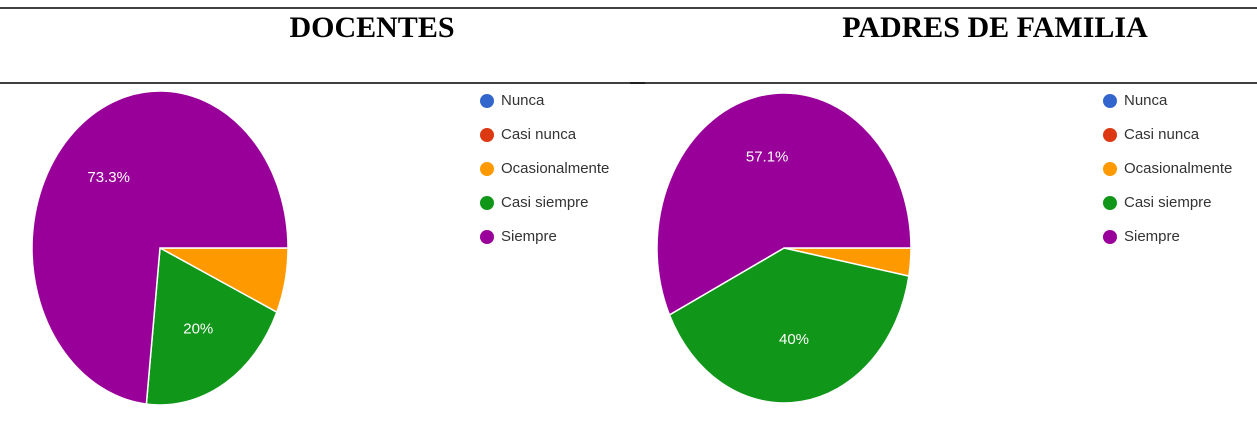  Describe the element at coordinates (371, 27) in the screenshot. I see `chart-title: DOCENTES` at that location.